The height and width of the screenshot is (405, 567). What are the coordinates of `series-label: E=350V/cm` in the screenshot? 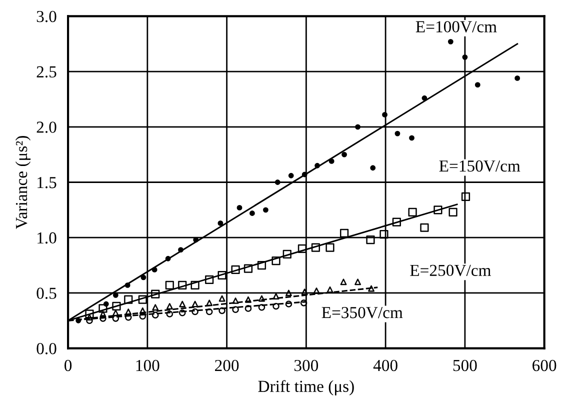 It's located at (362, 312).